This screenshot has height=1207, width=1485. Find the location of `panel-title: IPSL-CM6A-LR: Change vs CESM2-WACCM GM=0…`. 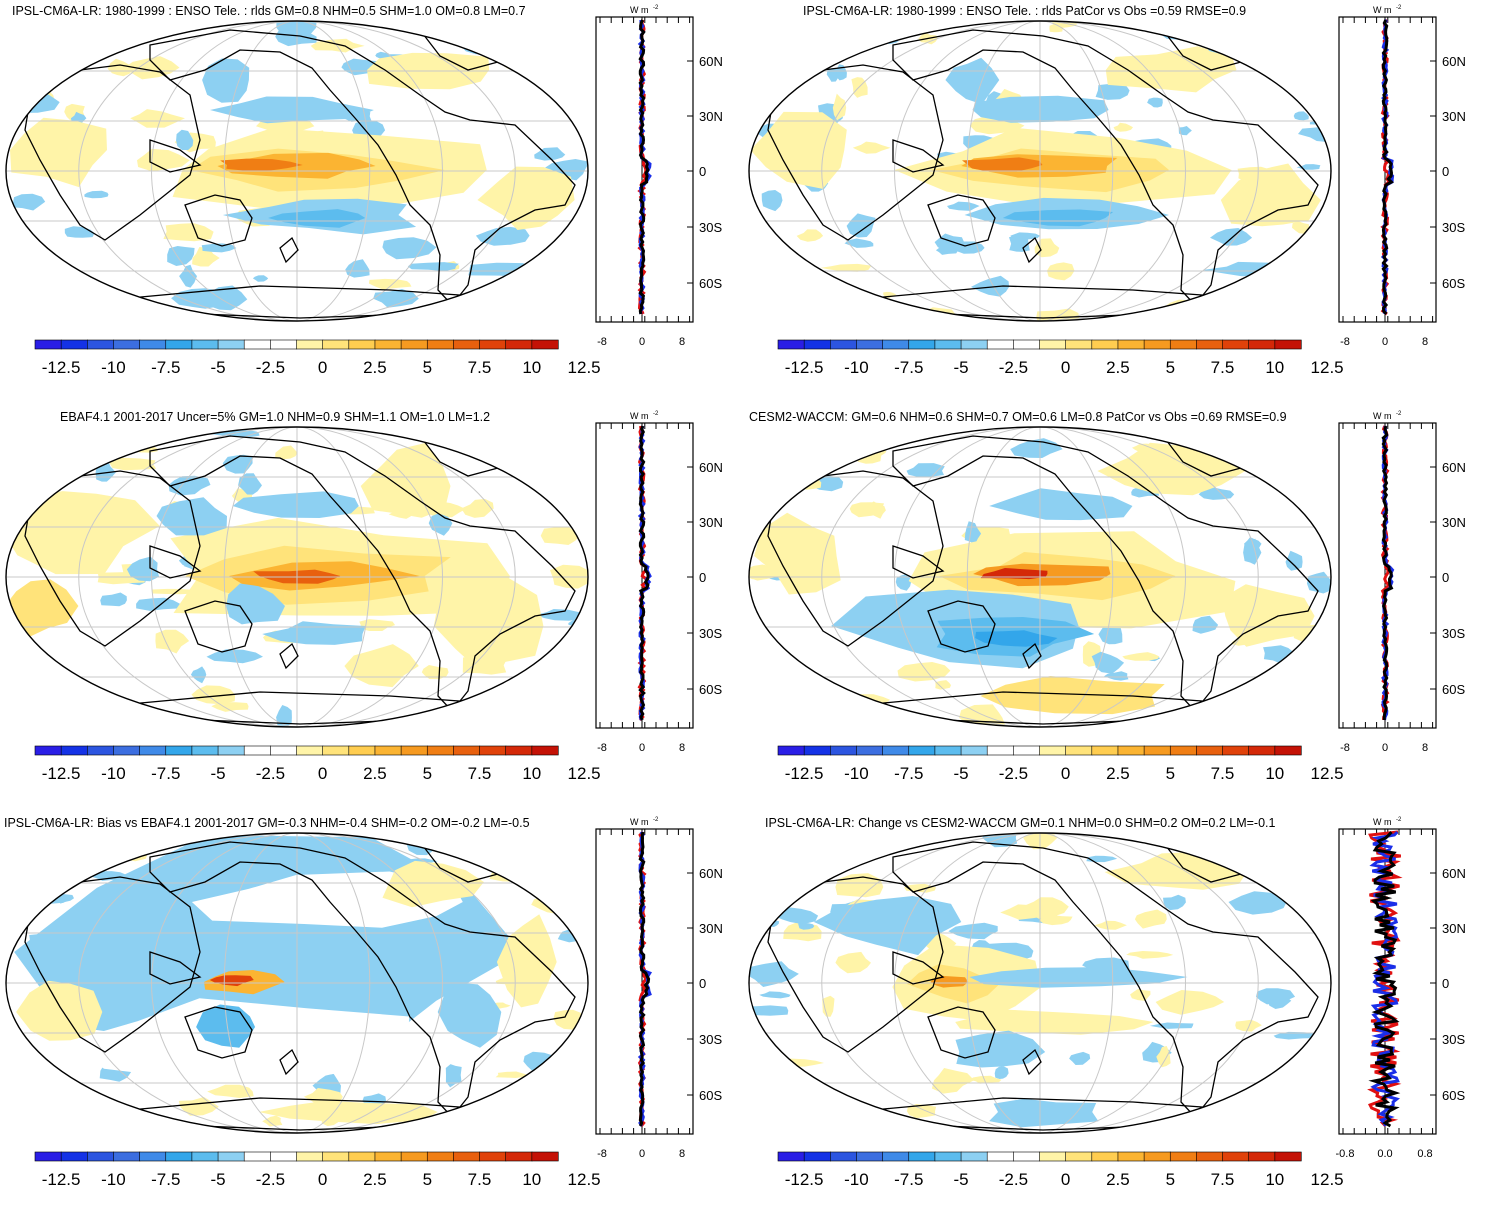

panel-title: IPSL-CM6A-LR: Change vs CESM2-WACCM GM=0… is located at coordinates (1020, 823).